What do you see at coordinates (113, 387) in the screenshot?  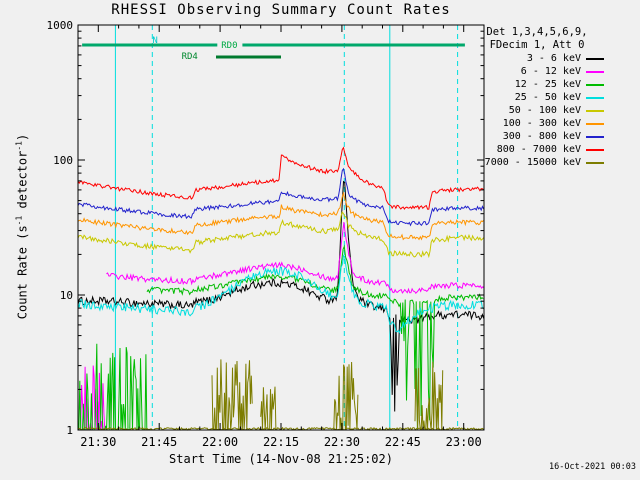 I see `series-comb-12-25-kev` at bounding box center [113, 387].